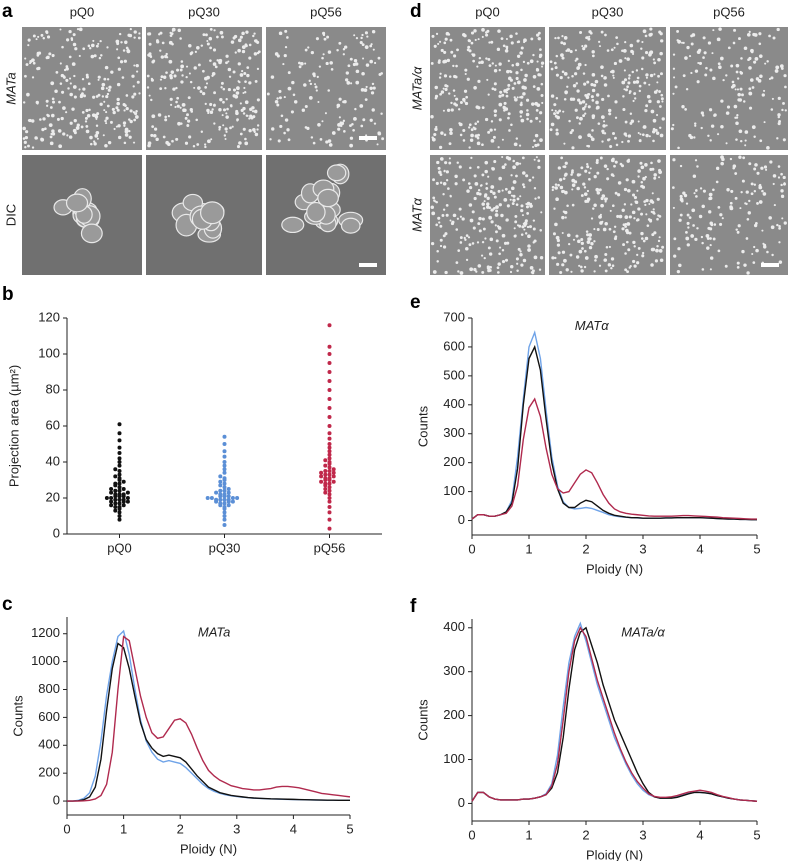 This screenshot has height=861, width=788. What do you see at coordinates (528, 548) in the screenshot?
I see `x-tick-label: 1` at bounding box center [528, 548].